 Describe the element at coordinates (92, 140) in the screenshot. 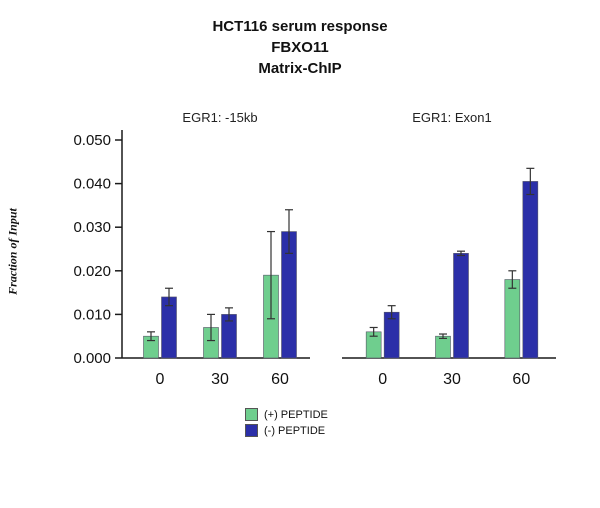

I see `svg-text: 0.050` at that location.